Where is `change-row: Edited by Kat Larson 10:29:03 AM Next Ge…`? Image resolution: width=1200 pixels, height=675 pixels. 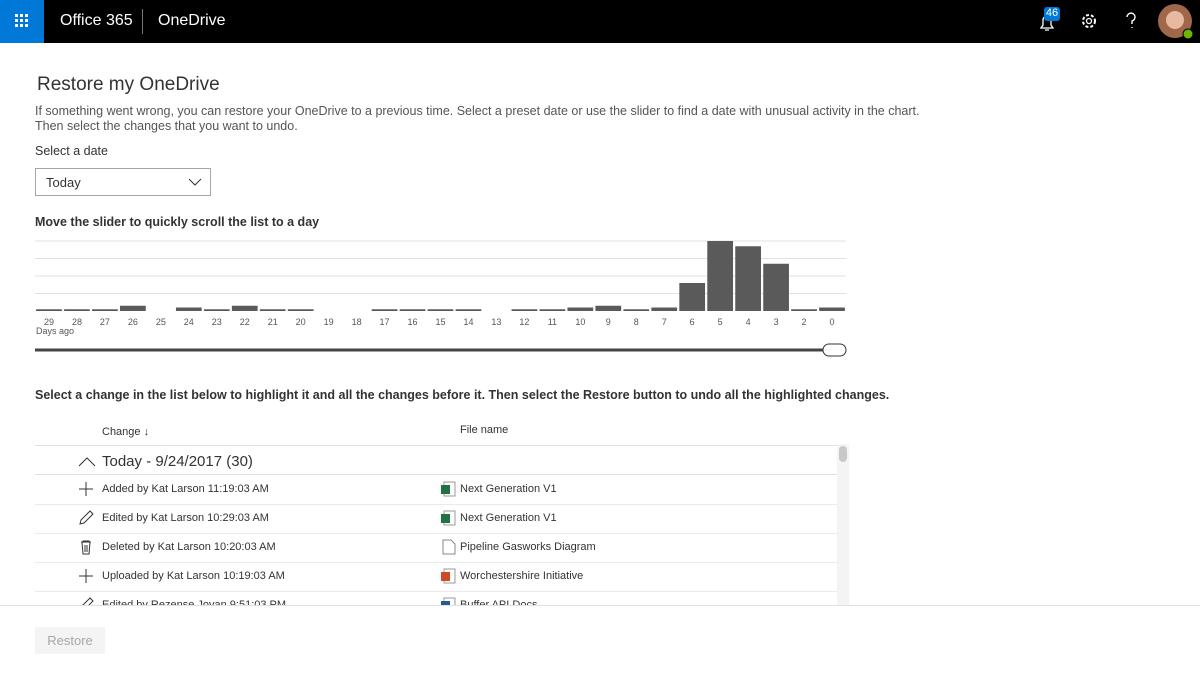 change-row: Edited by Kat Larson 10:29:03 AM Next Ge… is located at coordinates (436, 519).